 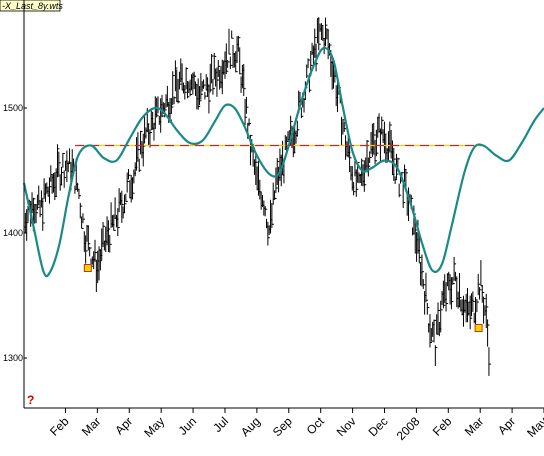 What do you see at coordinates (188, 426) in the screenshot?
I see `x-tick-label: Jun` at bounding box center [188, 426].